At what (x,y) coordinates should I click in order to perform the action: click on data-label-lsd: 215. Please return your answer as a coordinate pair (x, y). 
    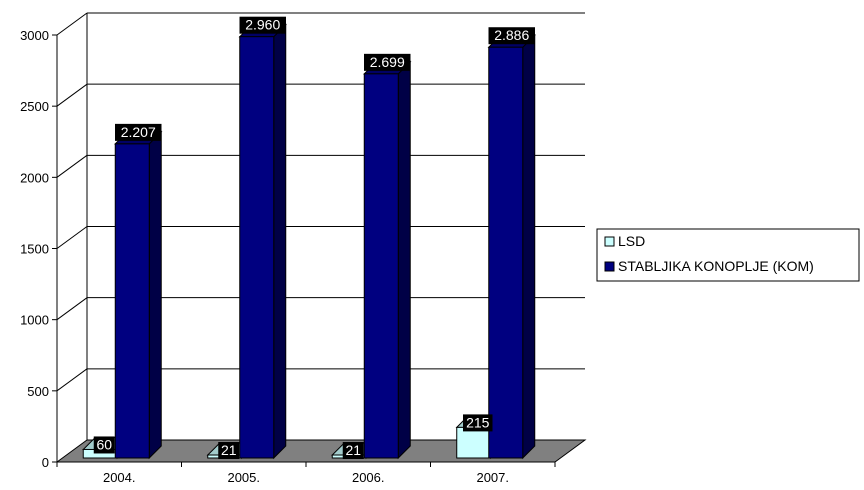
    Looking at the image, I should click on (478, 423).